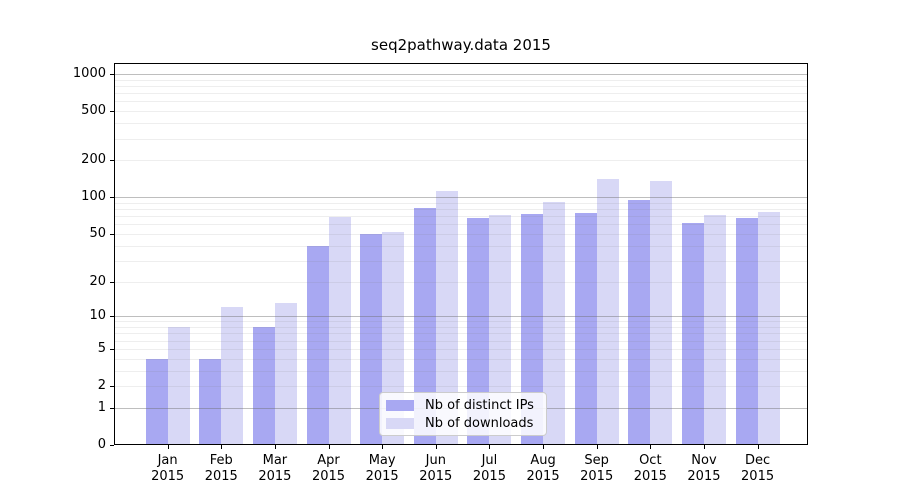 Image resolution: width=900 pixels, height=500 pixels. Describe the element at coordinates (222, 447) in the screenshot. I see `x-tick-mark-feb` at that location.